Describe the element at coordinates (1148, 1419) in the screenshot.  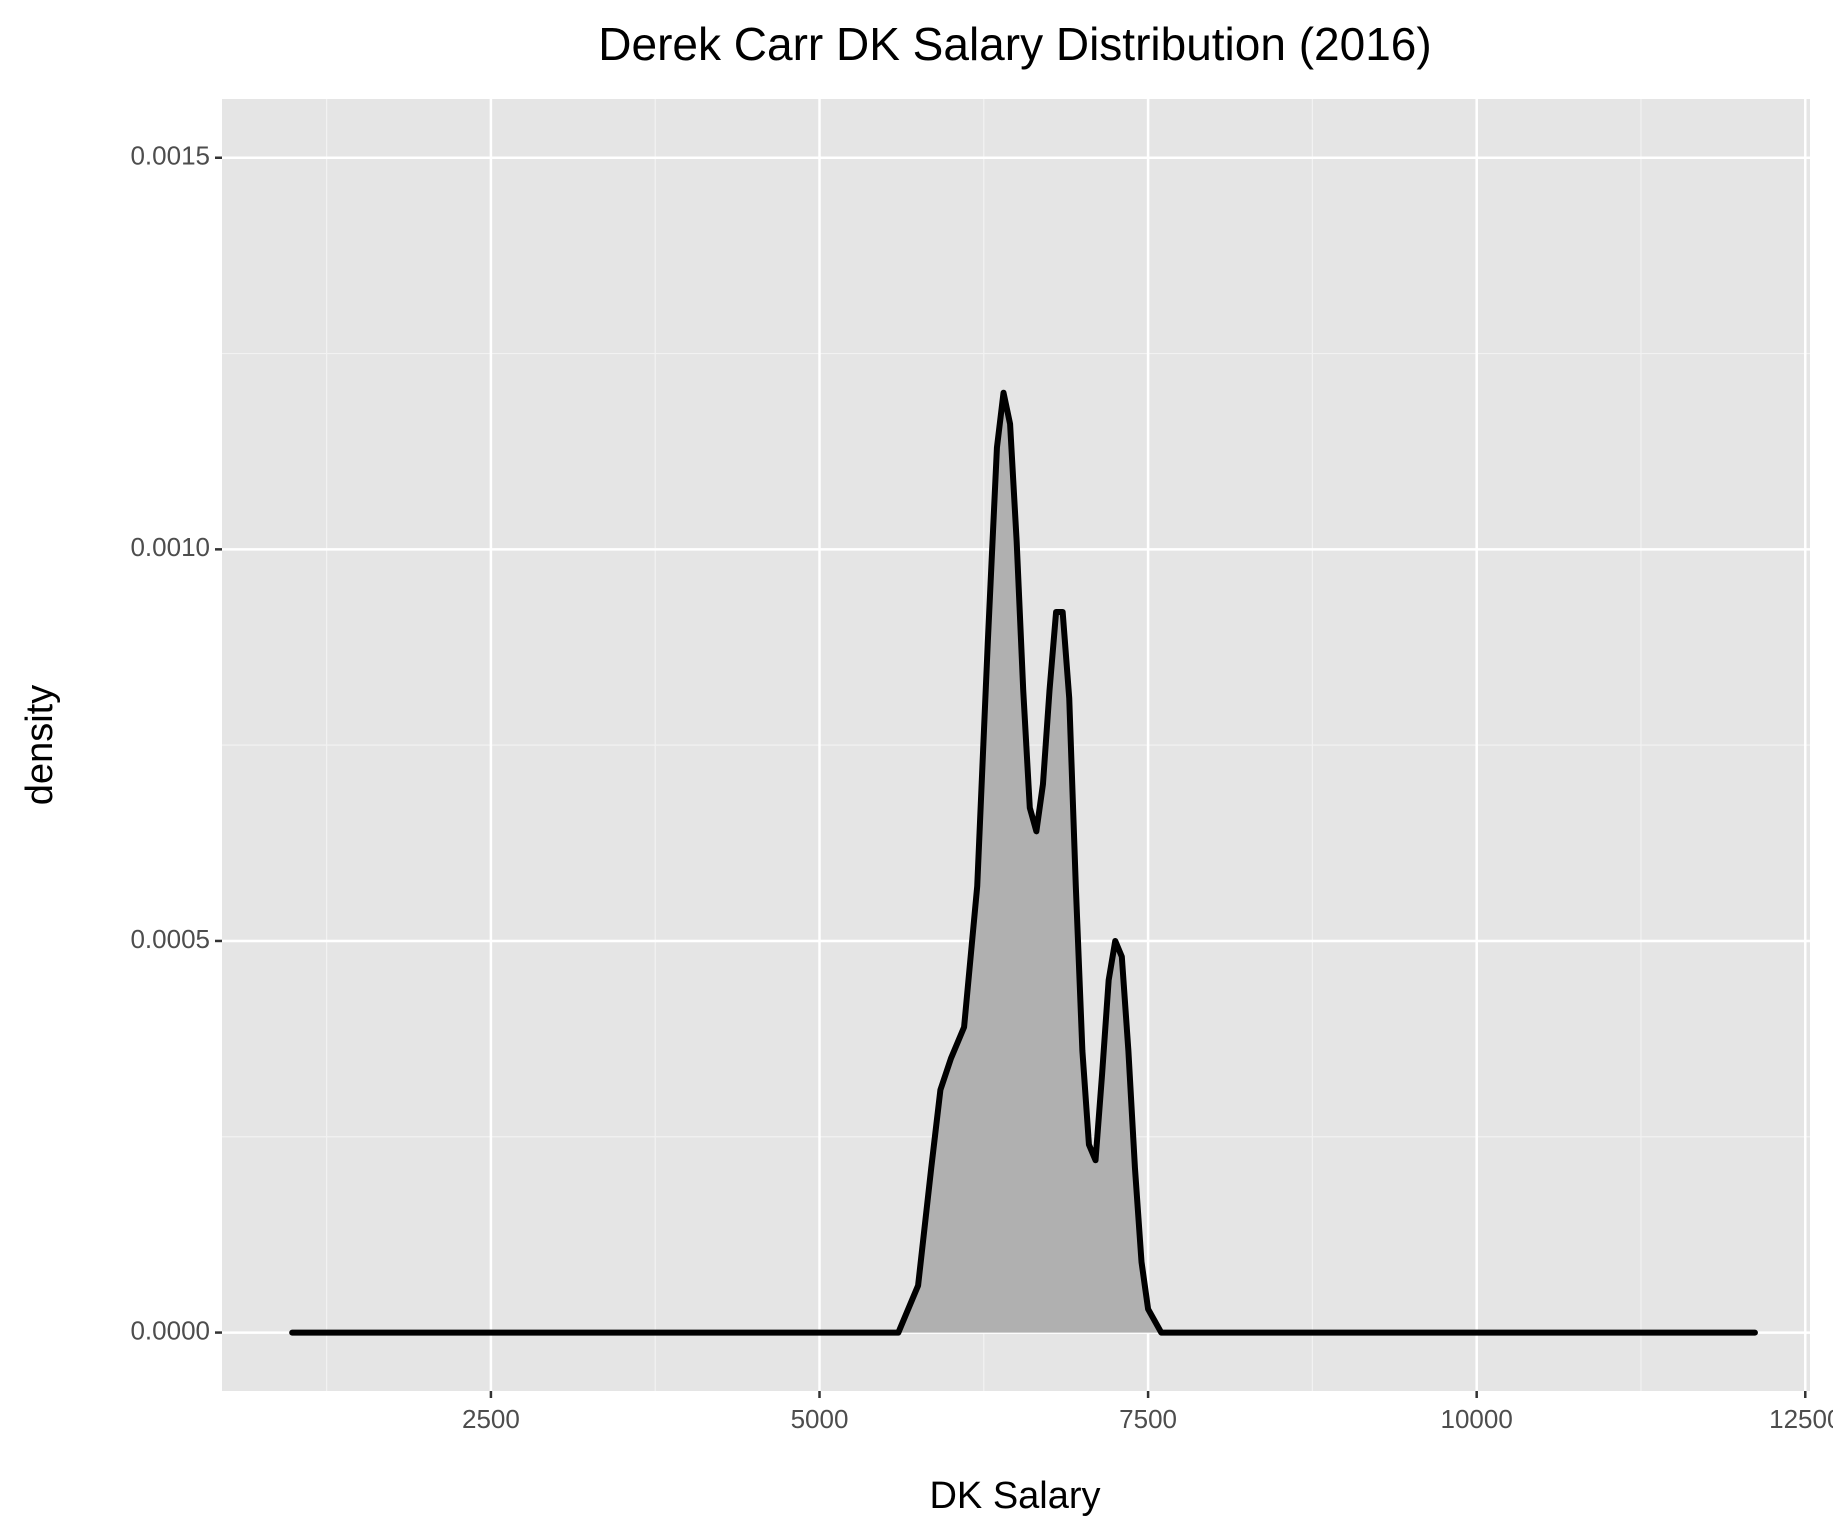
I see `x-tick-label: 7500` at that location.